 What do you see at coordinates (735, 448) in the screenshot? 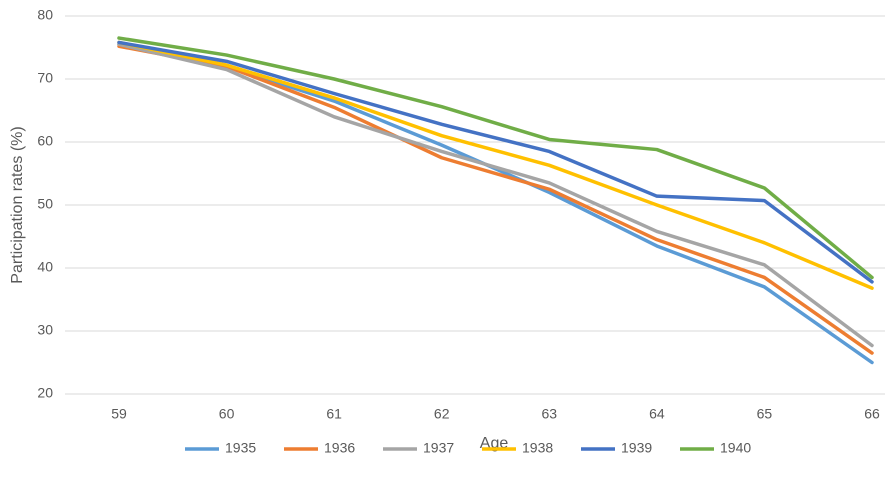
I see `legend-label: 1940` at bounding box center [735, 448].